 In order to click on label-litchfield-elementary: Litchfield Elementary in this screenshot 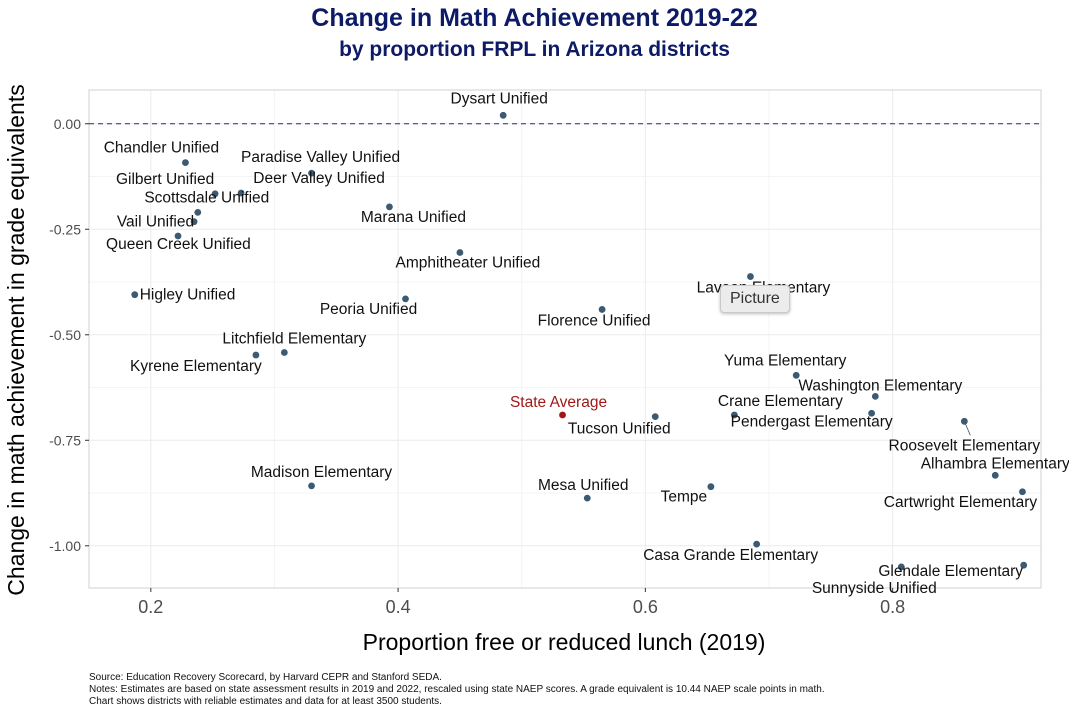, I will do `click(294, 339)`.